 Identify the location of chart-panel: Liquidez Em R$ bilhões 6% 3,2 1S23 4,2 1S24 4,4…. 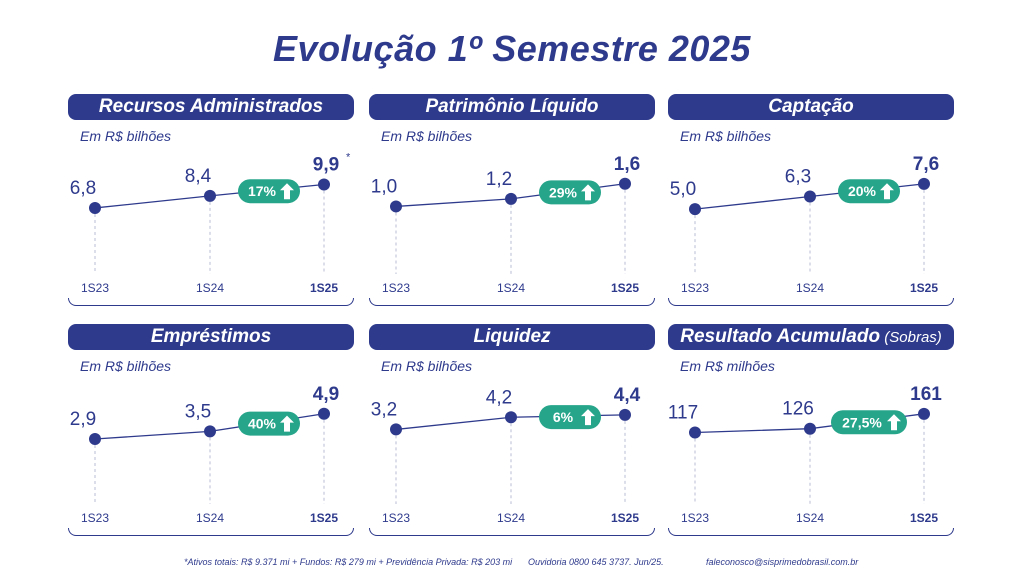
(512, 430).